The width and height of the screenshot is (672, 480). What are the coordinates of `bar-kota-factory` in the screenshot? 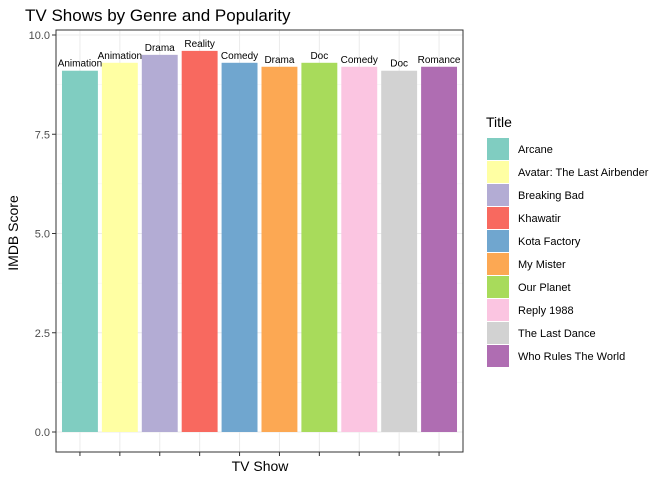 It's located at (239, 247).